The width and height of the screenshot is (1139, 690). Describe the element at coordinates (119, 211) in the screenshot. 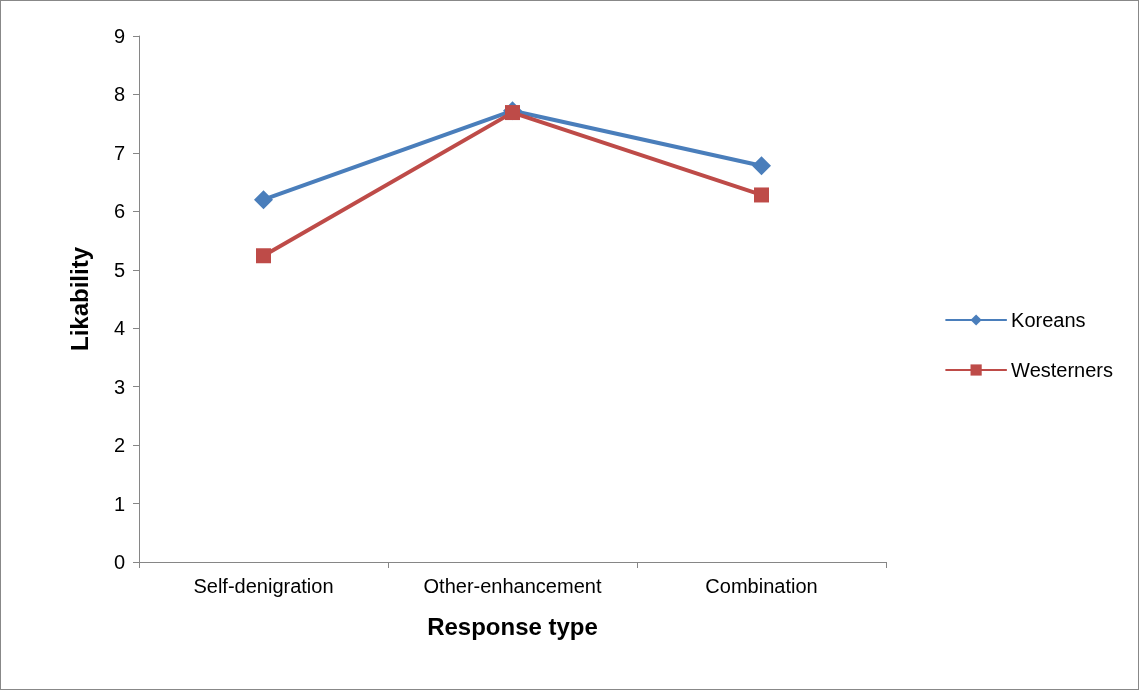

I see `y-tick-label: 6` at that location.